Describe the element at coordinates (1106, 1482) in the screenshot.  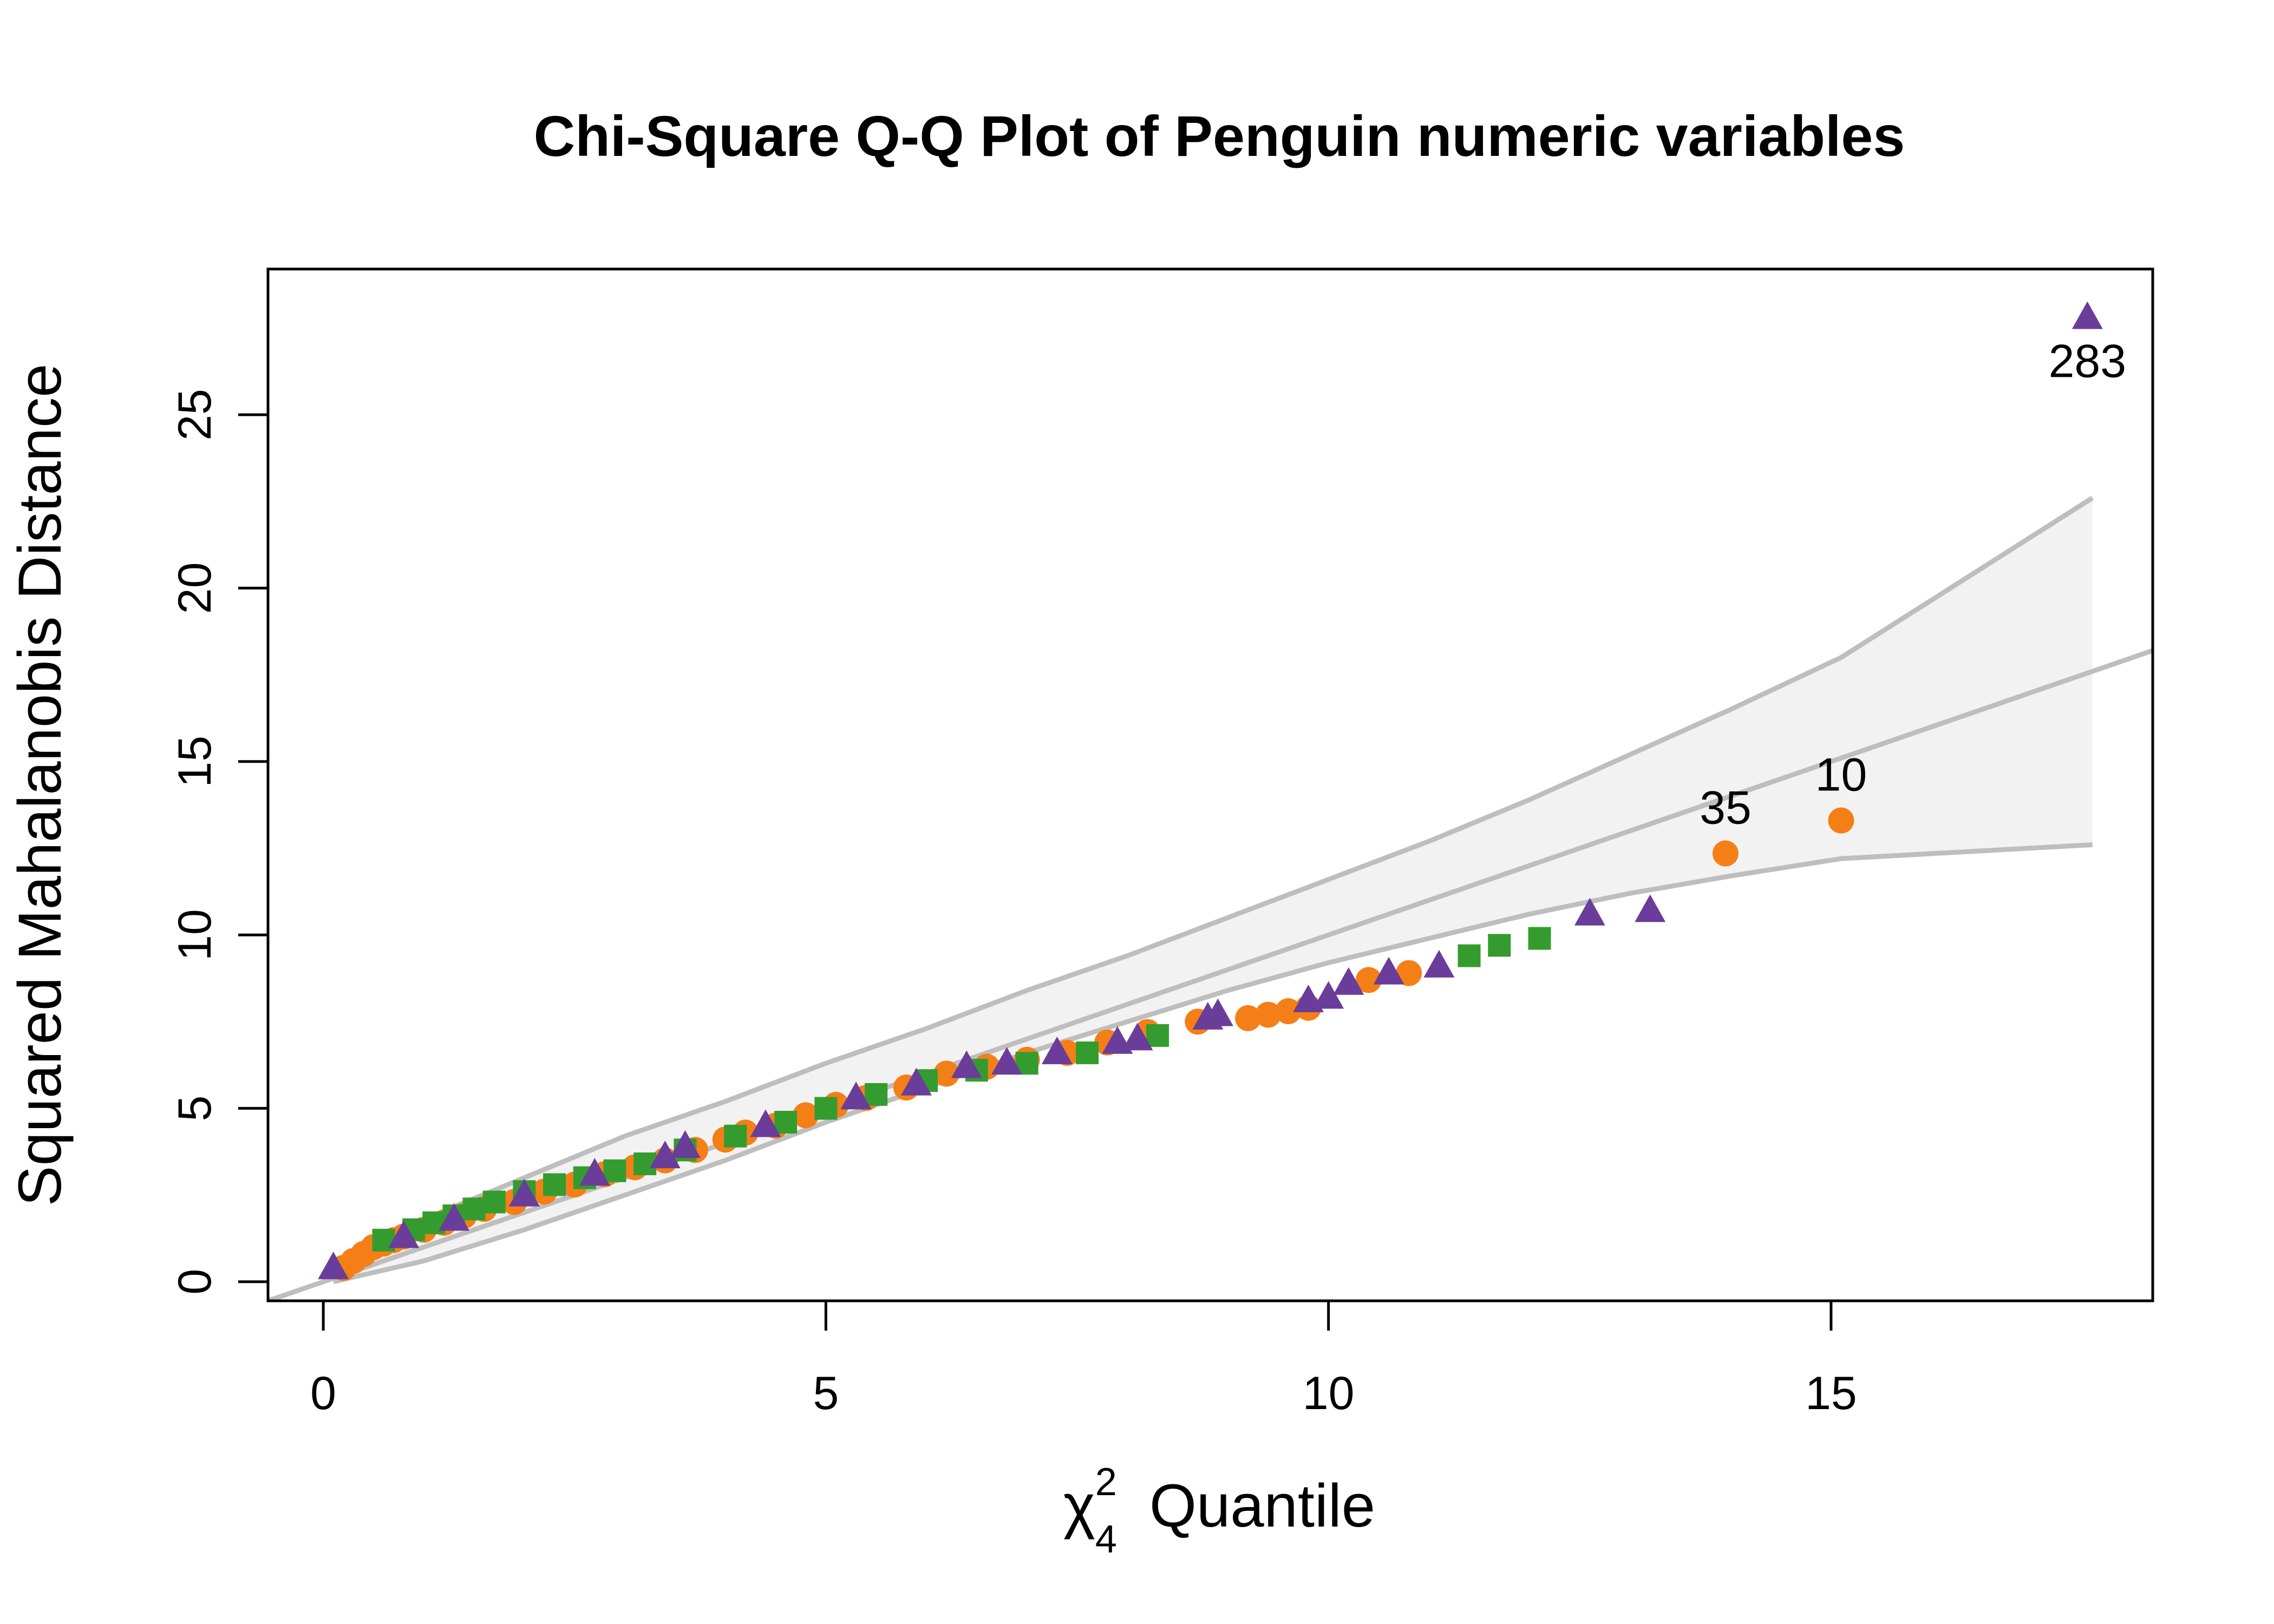
I see `x-axis-label-superscript: 2` at that location.